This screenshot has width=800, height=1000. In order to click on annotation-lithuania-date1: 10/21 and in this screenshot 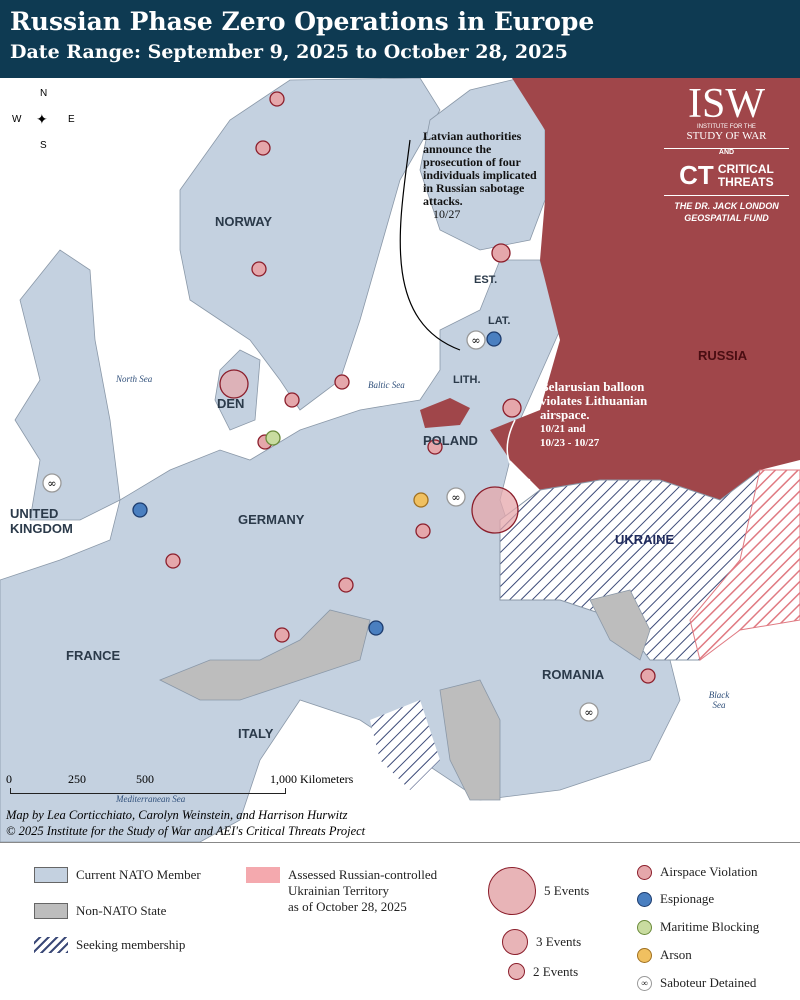, I will do `click(563, 429)`.